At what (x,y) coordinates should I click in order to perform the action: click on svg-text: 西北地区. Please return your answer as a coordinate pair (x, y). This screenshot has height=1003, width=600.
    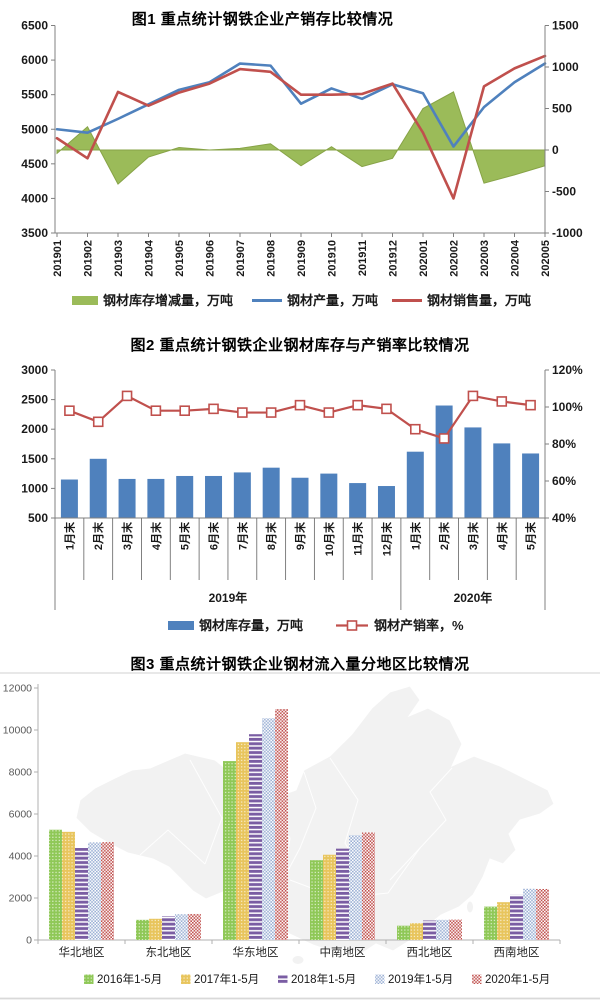
    Looking at the image, I should click on (430, 952).